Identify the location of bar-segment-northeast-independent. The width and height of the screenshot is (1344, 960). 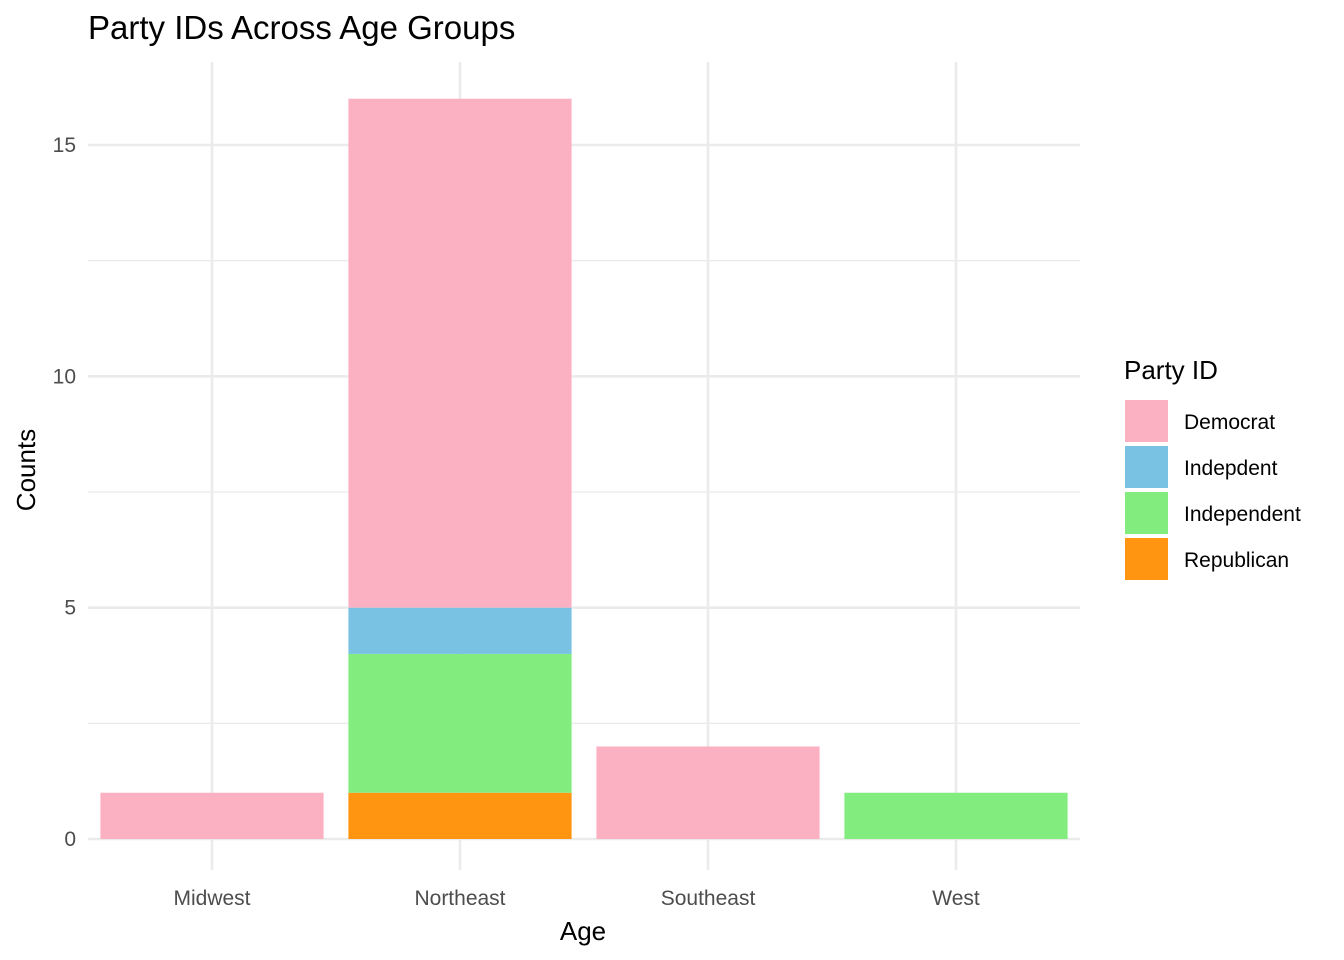
(460, 723).